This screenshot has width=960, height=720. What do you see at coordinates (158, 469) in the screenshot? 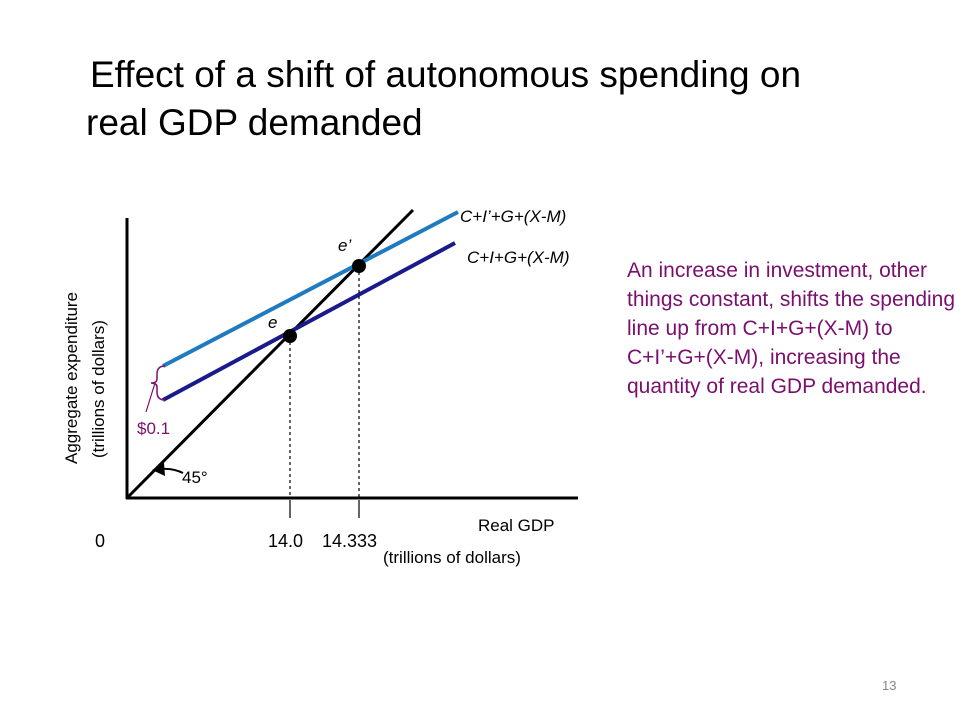
I see `angle-arrowhead` at bounding box center [158, 469].